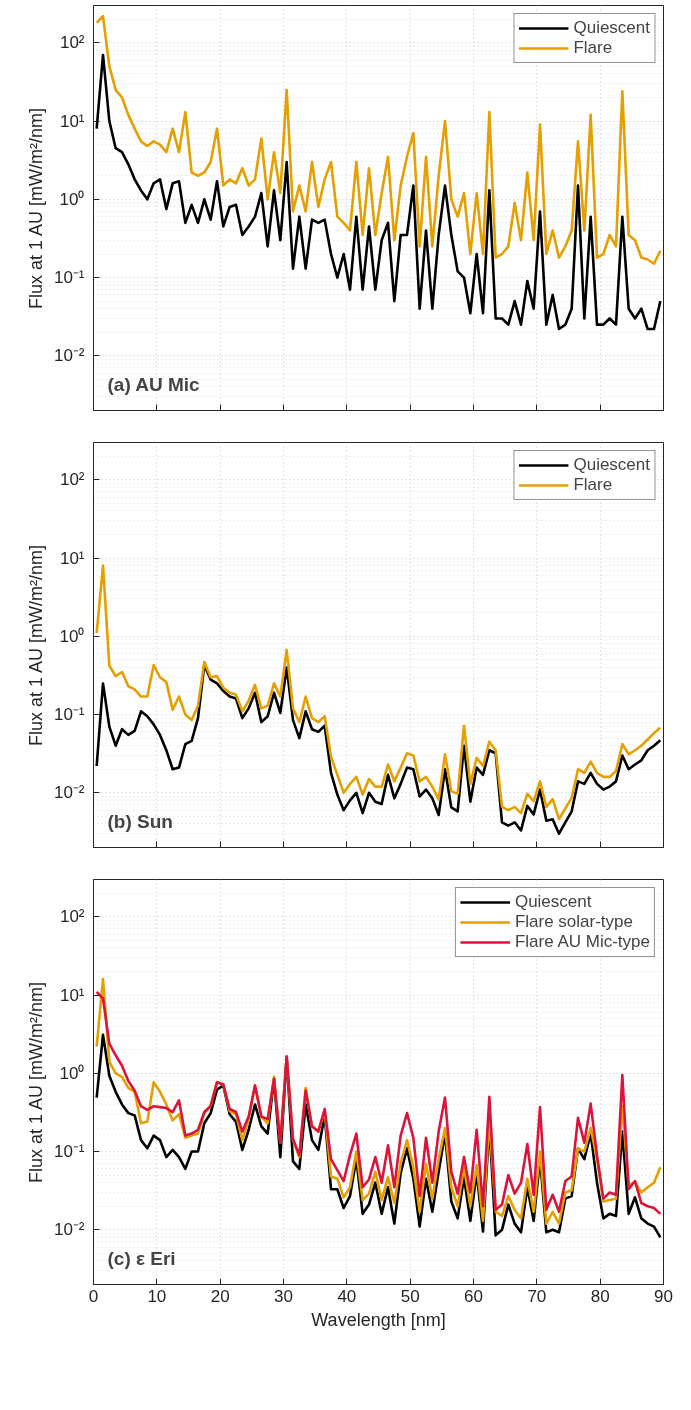 This screenshot has width=691, height=1410. Describe the element at coordinates (574, 922) in the screenshot. I see `legend-label: Flare solar-type` at that location.